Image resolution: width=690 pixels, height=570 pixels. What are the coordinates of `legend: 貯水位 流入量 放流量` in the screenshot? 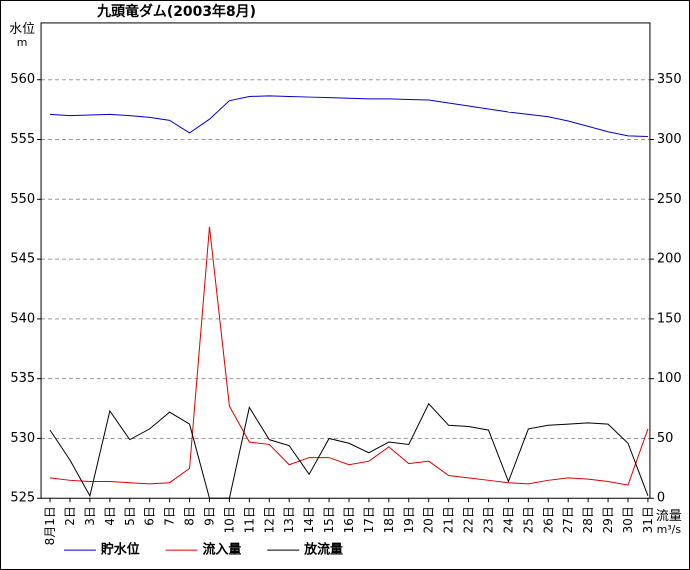 It's located at (203, 550).